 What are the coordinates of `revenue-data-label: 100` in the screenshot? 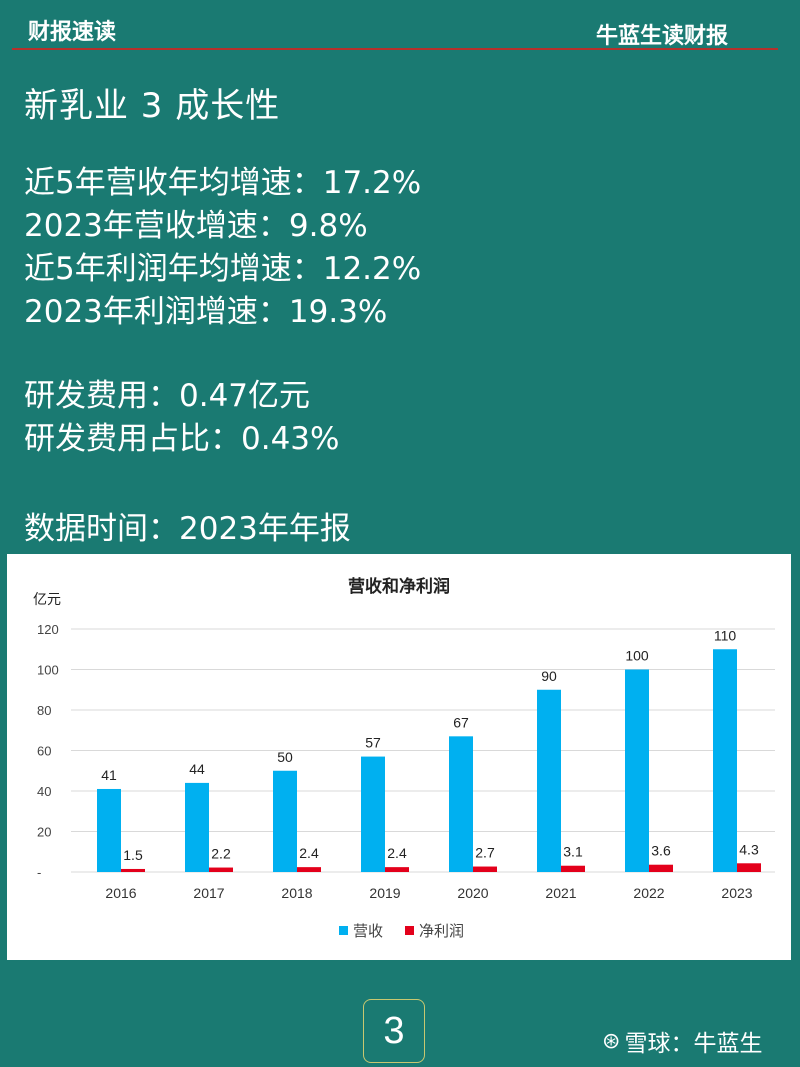 It's located at (637, 656).